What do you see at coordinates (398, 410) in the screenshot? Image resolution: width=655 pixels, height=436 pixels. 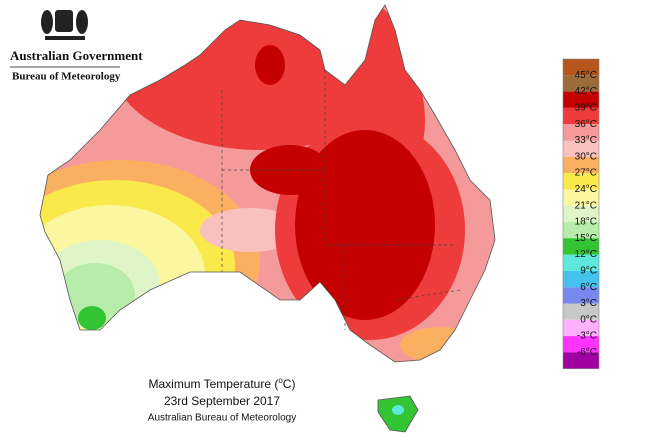 I see `tasmania-cool` at bounding box center [398, 410].